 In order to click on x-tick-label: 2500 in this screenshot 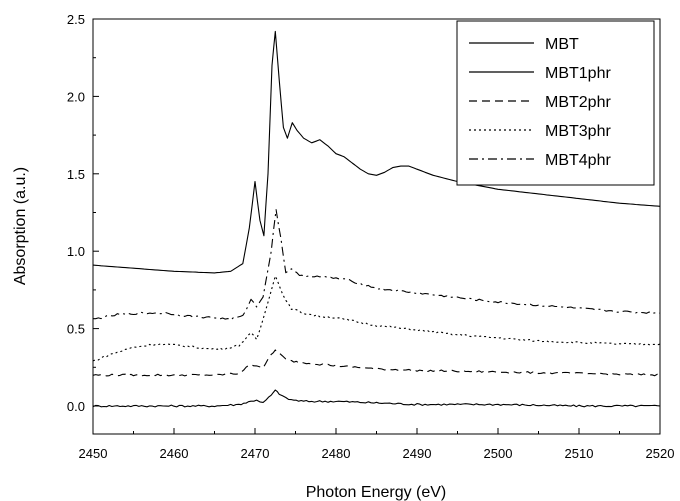, I will do `click(498, 453)`.